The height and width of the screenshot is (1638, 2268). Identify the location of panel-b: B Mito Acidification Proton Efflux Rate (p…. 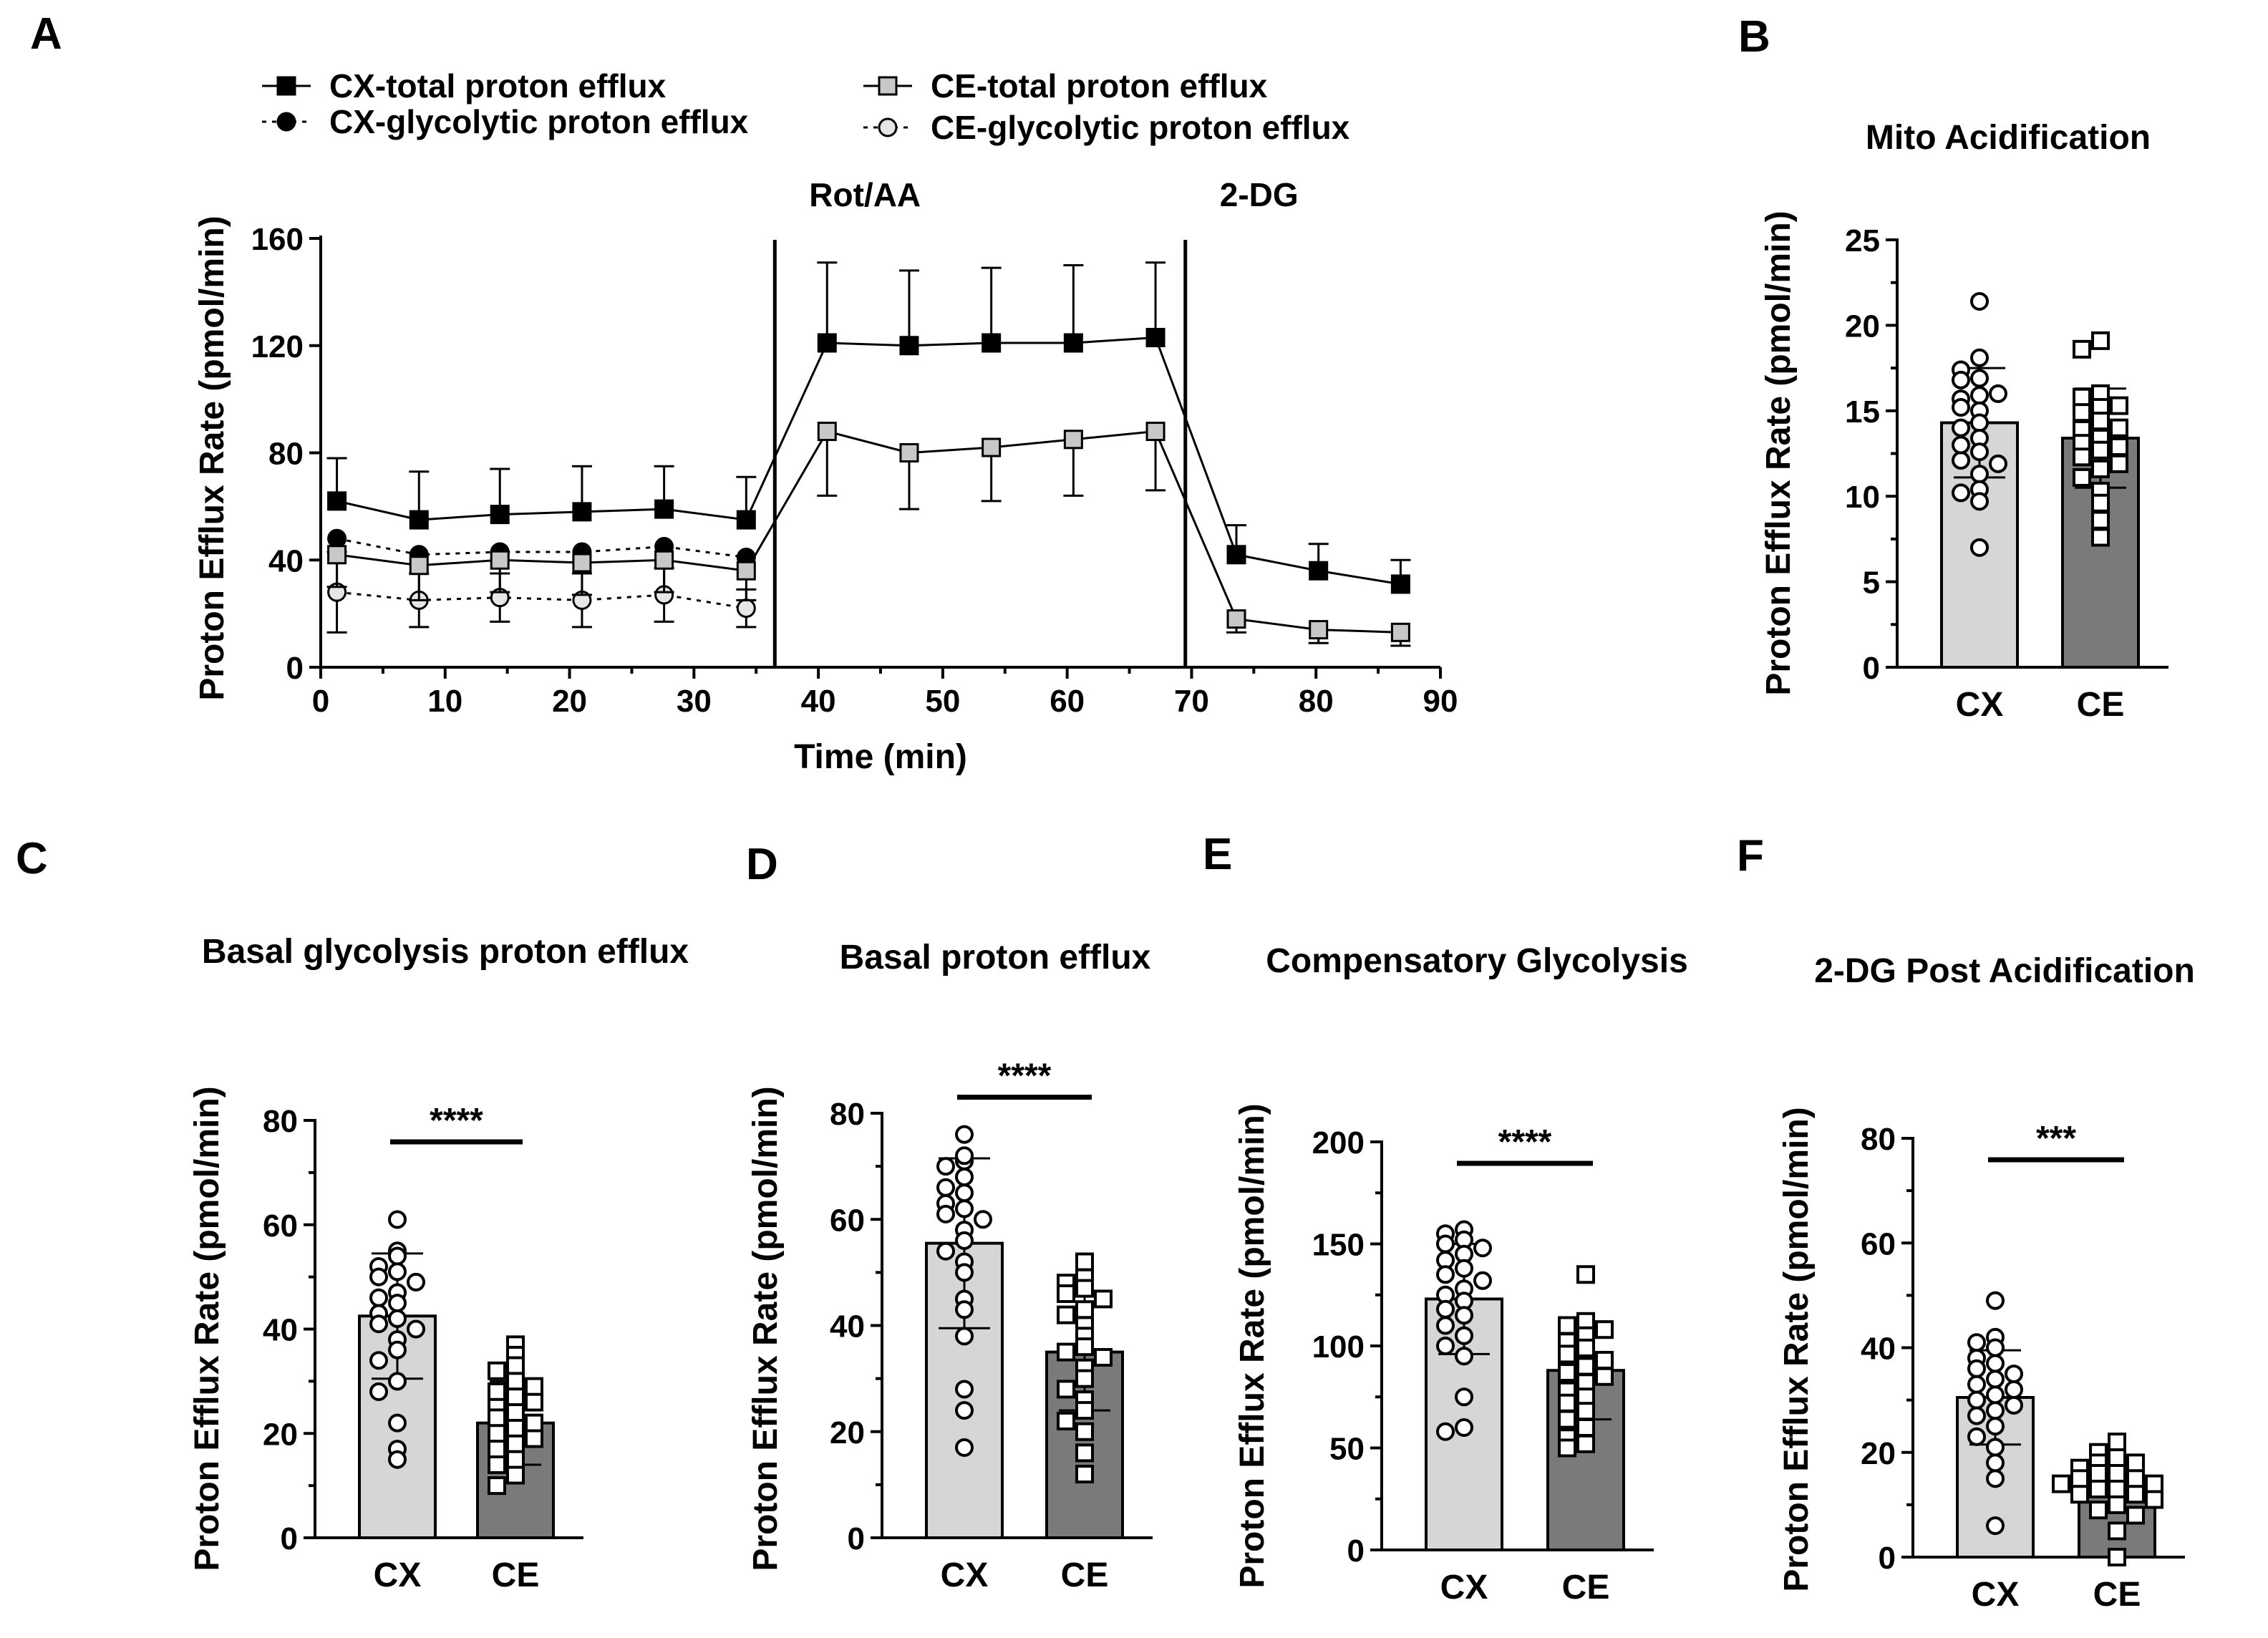
(1953, 368).